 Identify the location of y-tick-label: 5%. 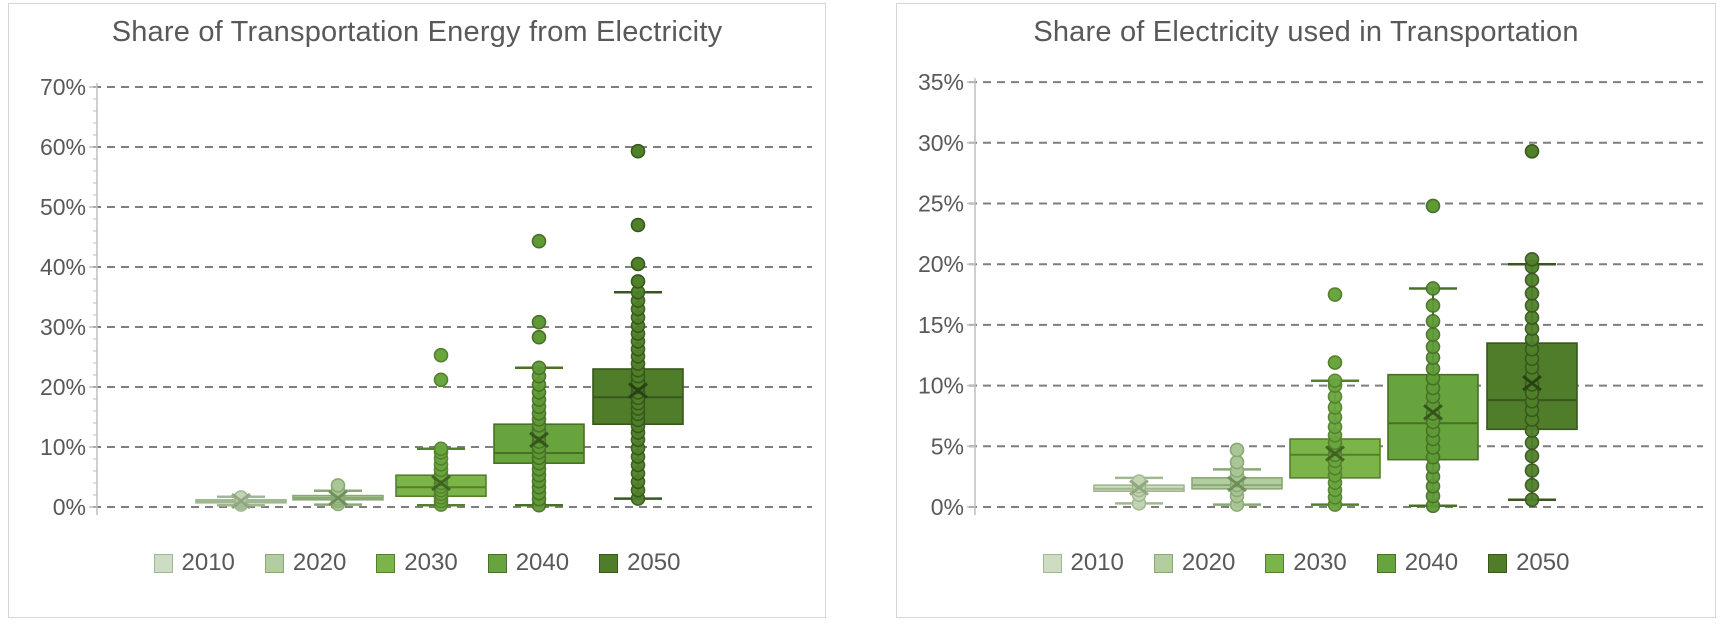
(947, 446).